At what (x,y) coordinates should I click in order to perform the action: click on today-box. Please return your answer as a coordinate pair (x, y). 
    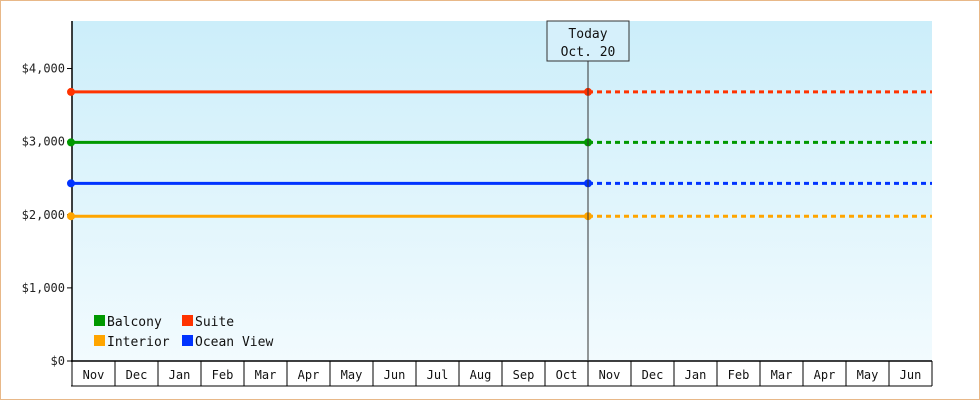
    Looking at the image, I should click on (588, 41).